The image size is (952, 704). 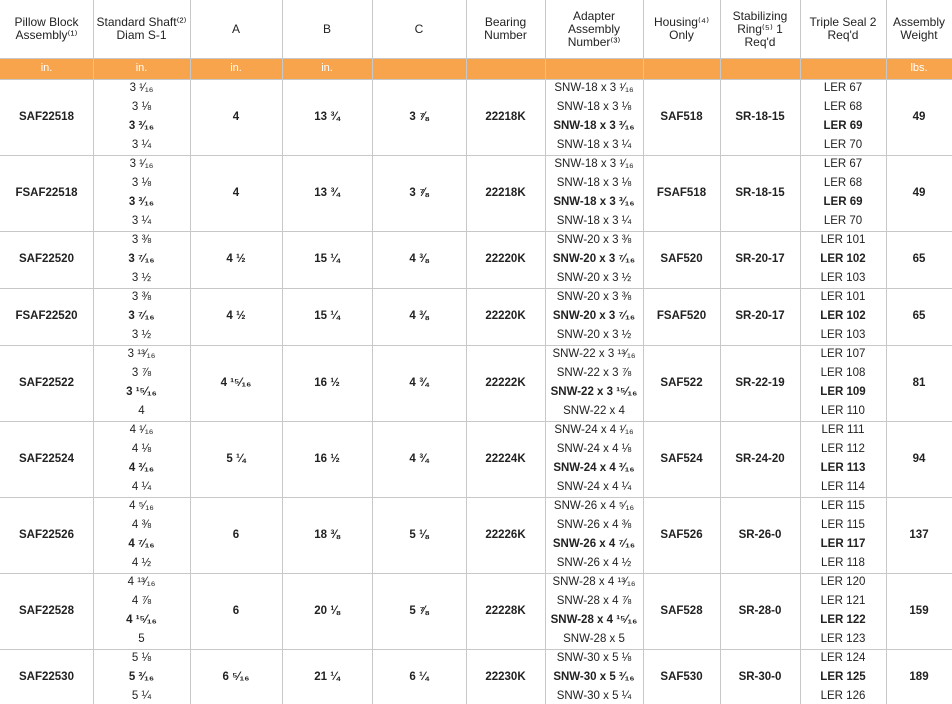 I want to click on adapter: SNW-20 x 3 ⁷⁄₁₆, so click(x=594, y=259).